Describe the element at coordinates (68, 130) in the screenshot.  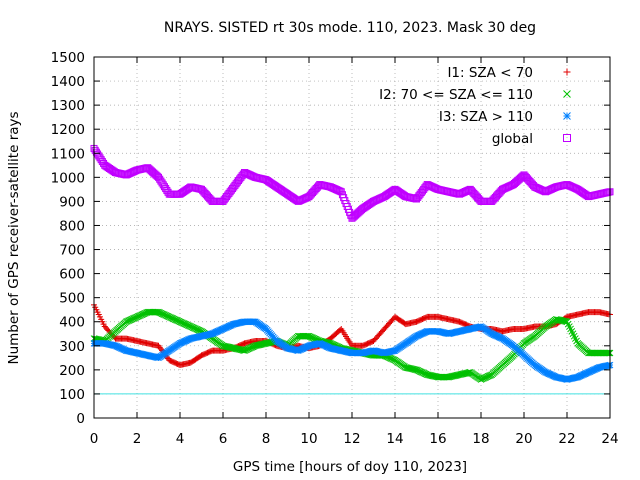
I see `y-tick-label: 1200` at that location.